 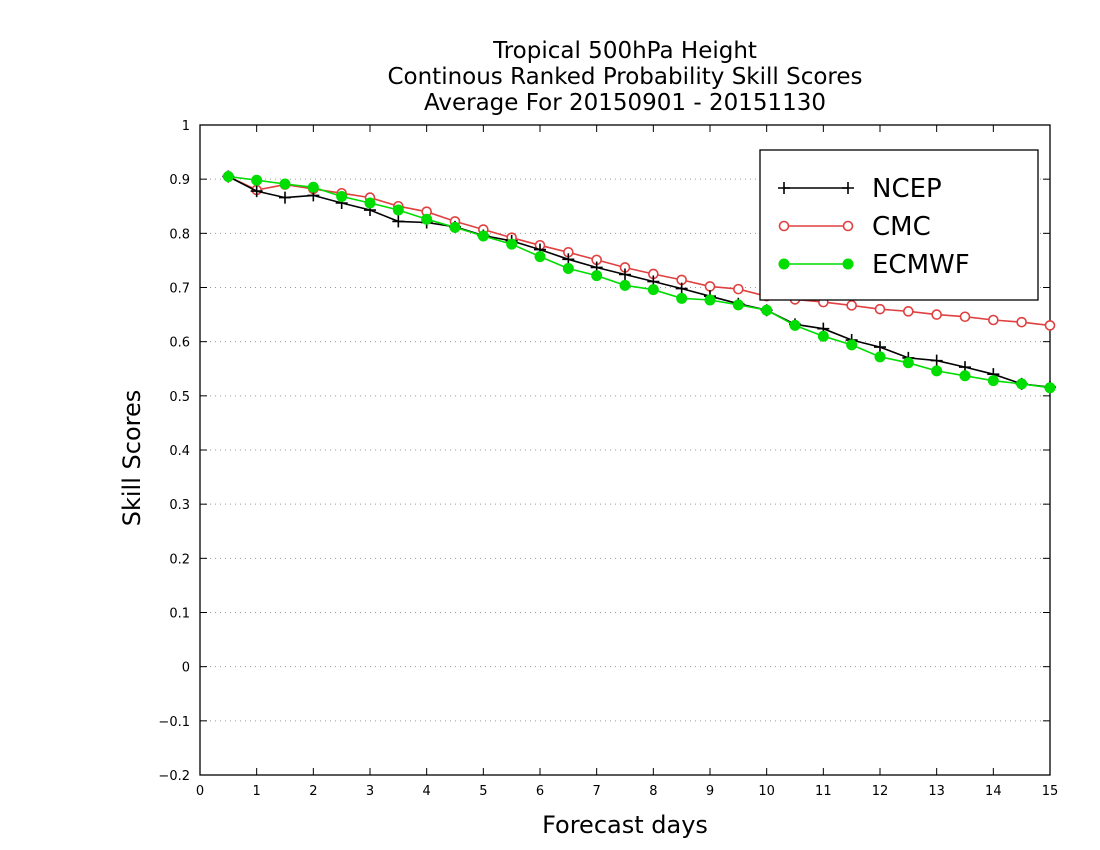 I want to click on y-tick-label: 0.5, so click(x=179, y=397).